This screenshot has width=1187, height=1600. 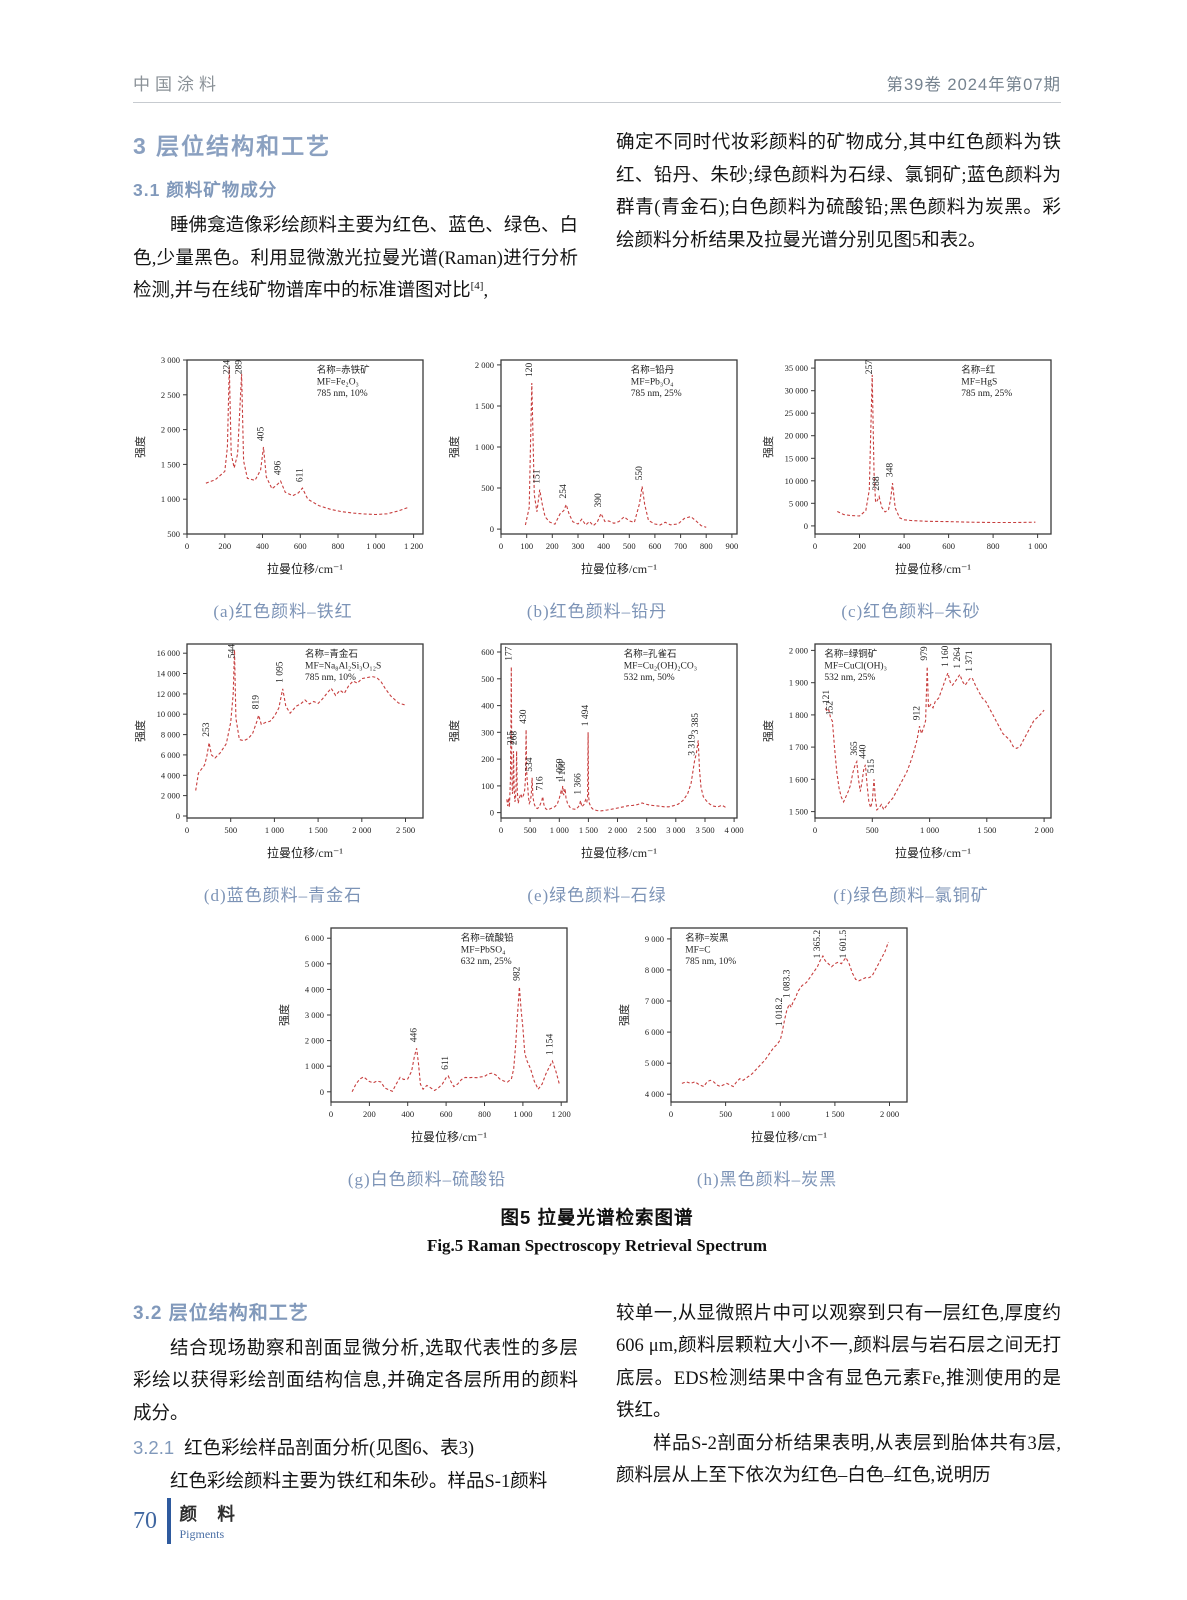 I want to click on svg-text: 600, so click(x=487, y=652).